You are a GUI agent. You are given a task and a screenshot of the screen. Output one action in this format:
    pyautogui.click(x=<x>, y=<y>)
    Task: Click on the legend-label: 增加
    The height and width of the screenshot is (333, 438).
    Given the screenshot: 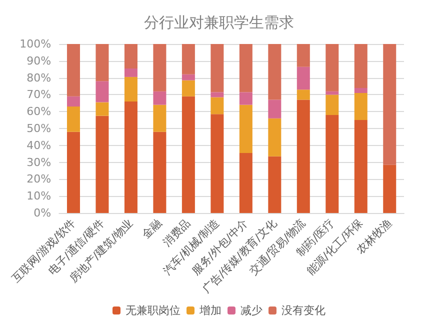 What is the action you would take?
    pyautogui.click(x=210, y=310)
    